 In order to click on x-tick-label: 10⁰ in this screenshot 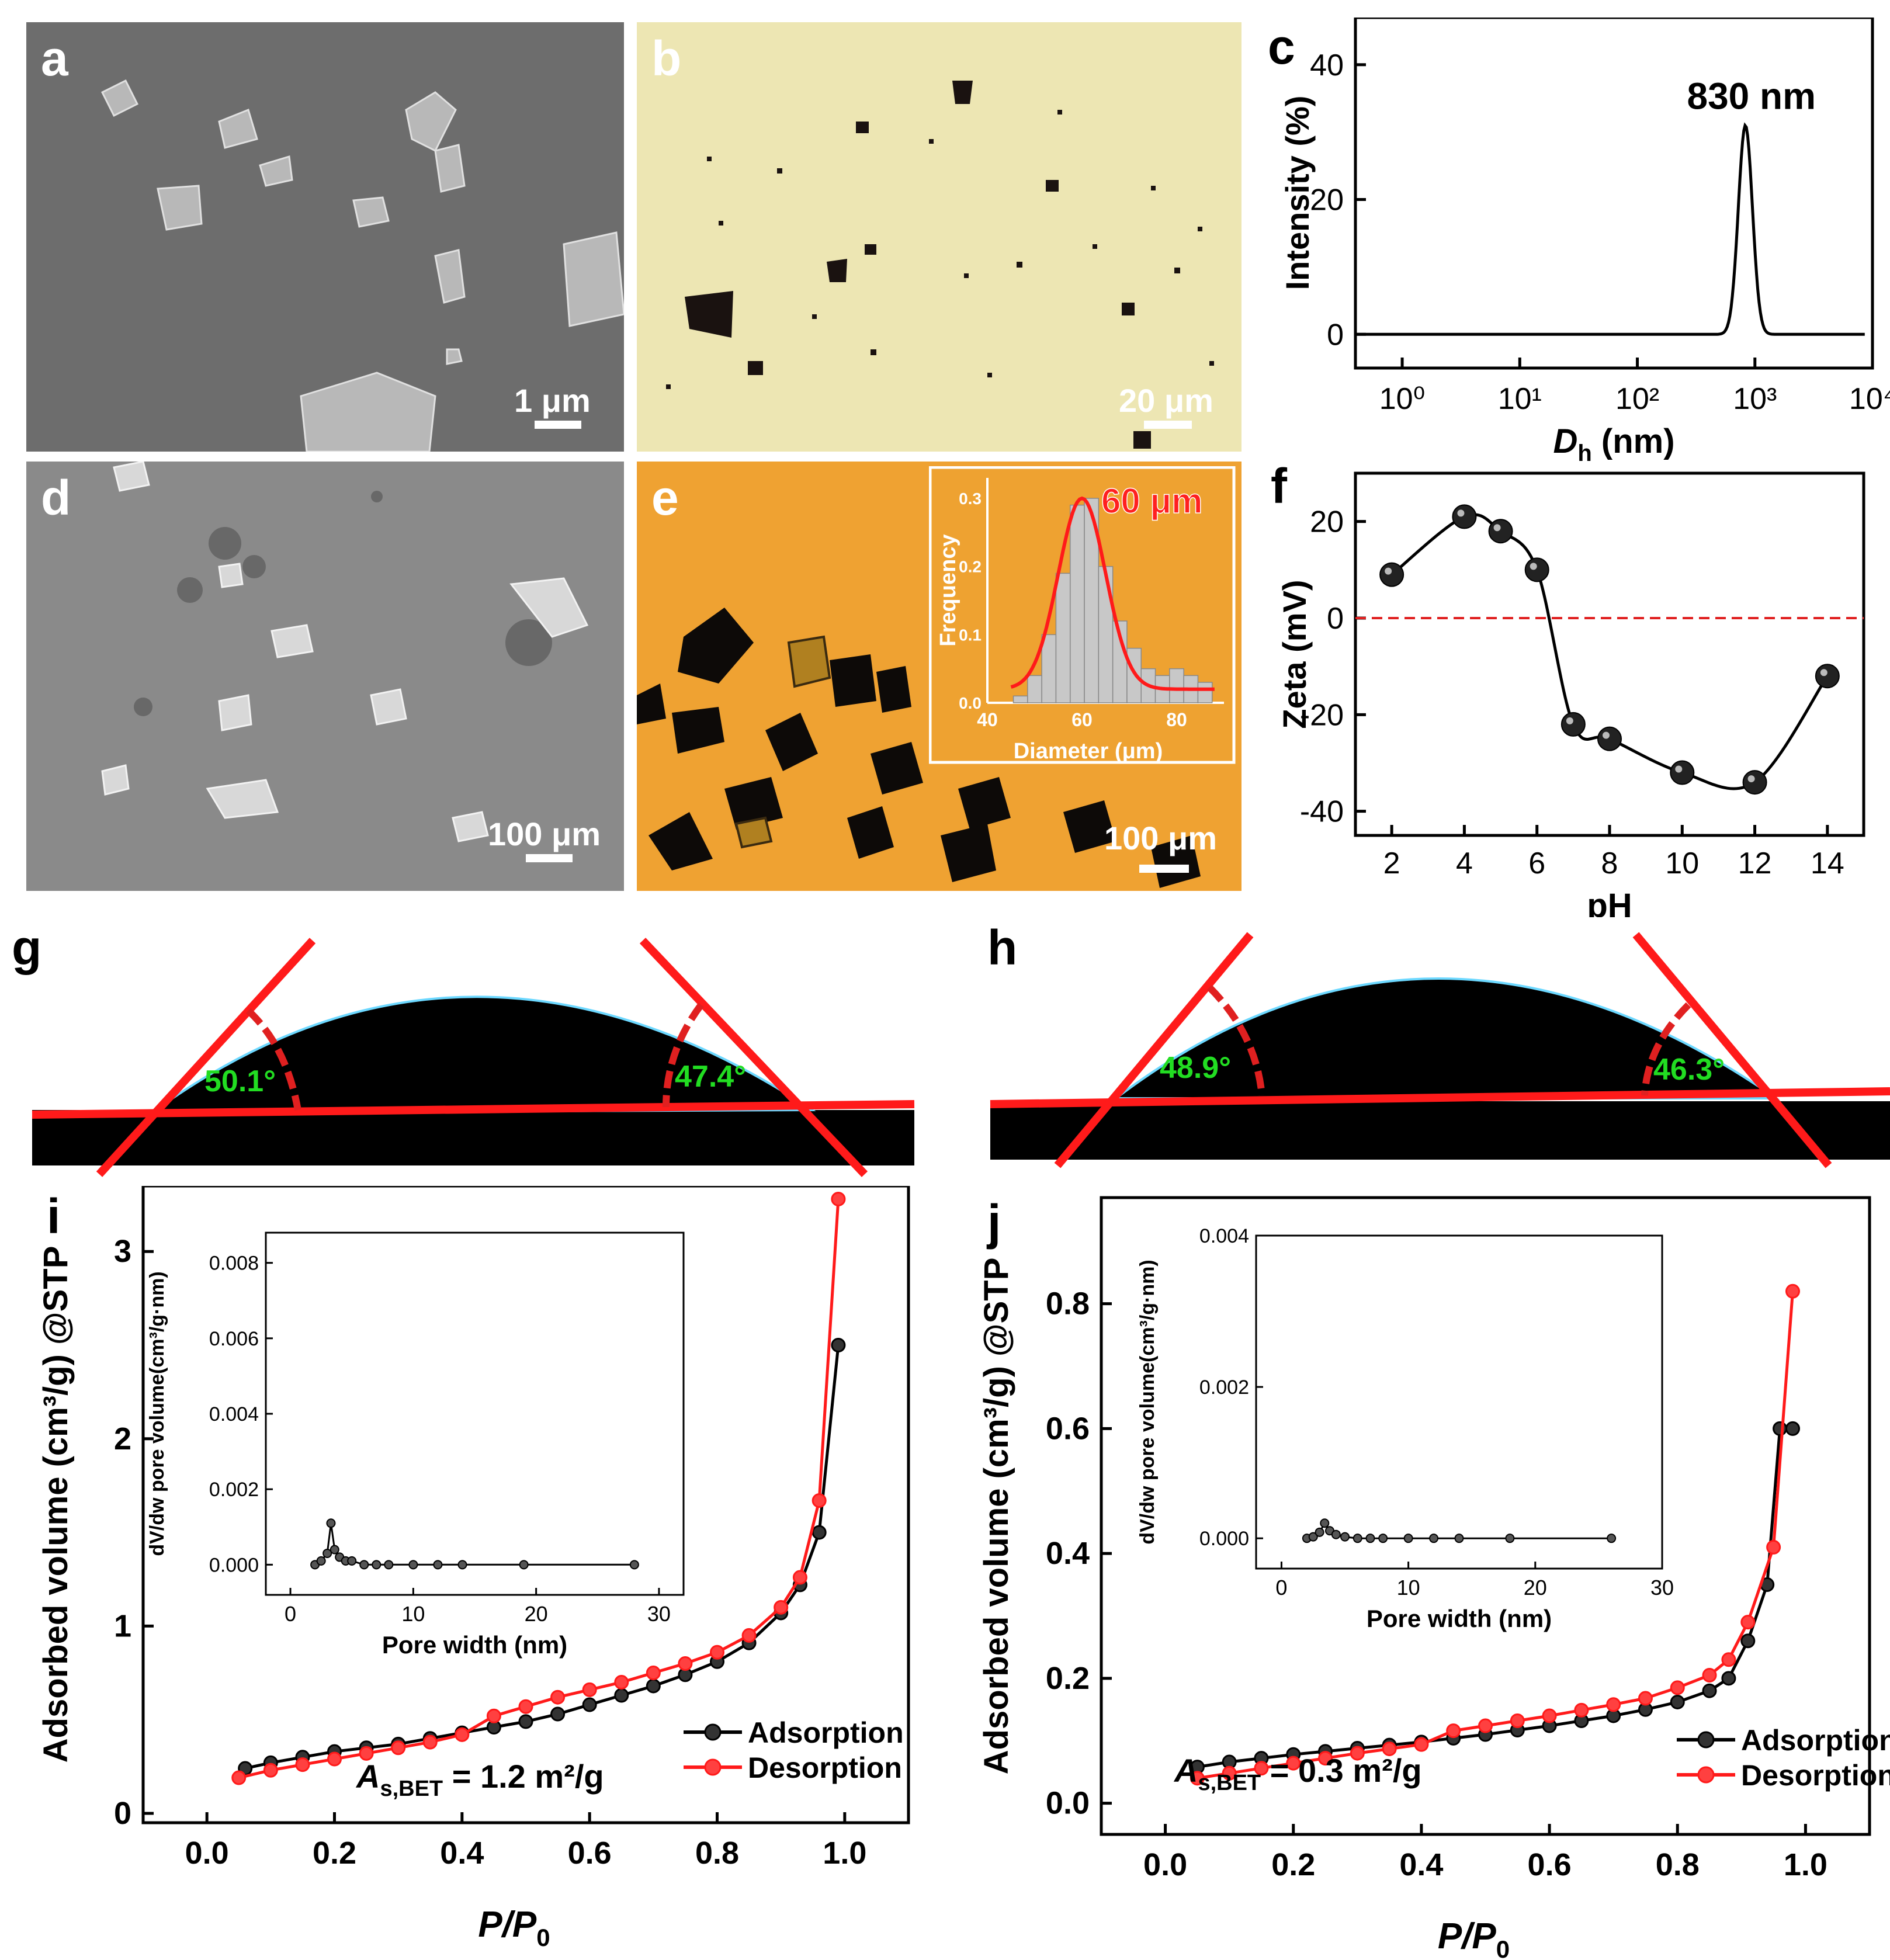, I will do `click(1402, 399)`.